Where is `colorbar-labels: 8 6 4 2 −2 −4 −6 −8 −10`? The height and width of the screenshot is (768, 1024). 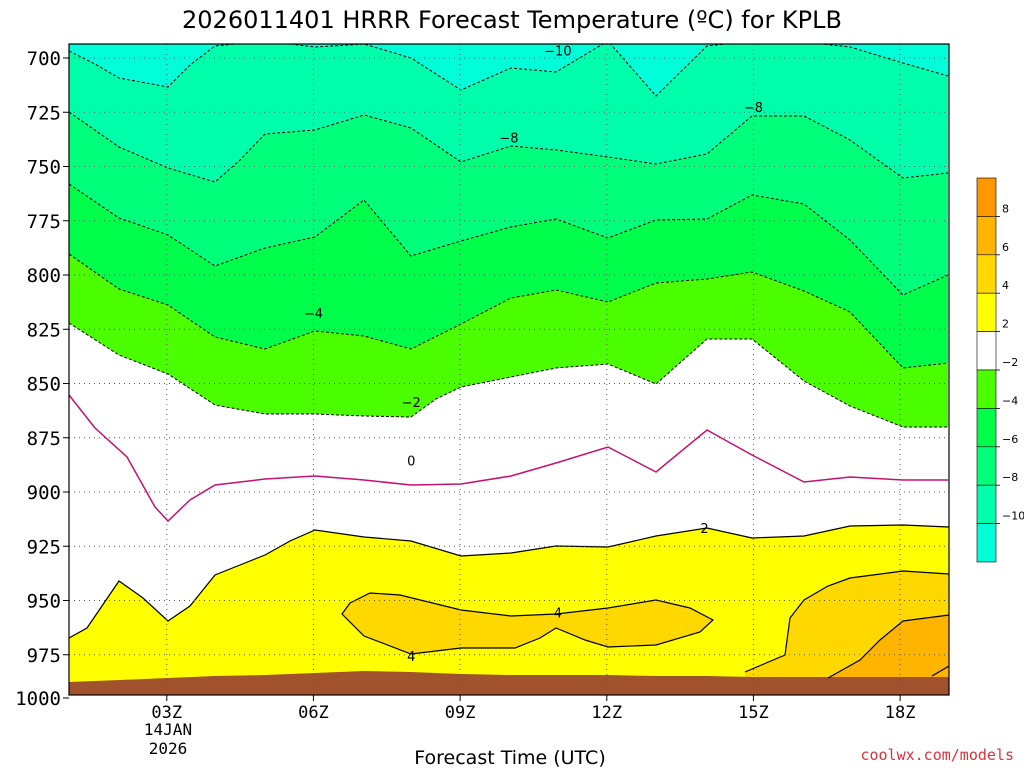
colorbar-labels: 8 6 4 2 −2 −4 −6 −8 −10 is located at coordinates (1010, 363).